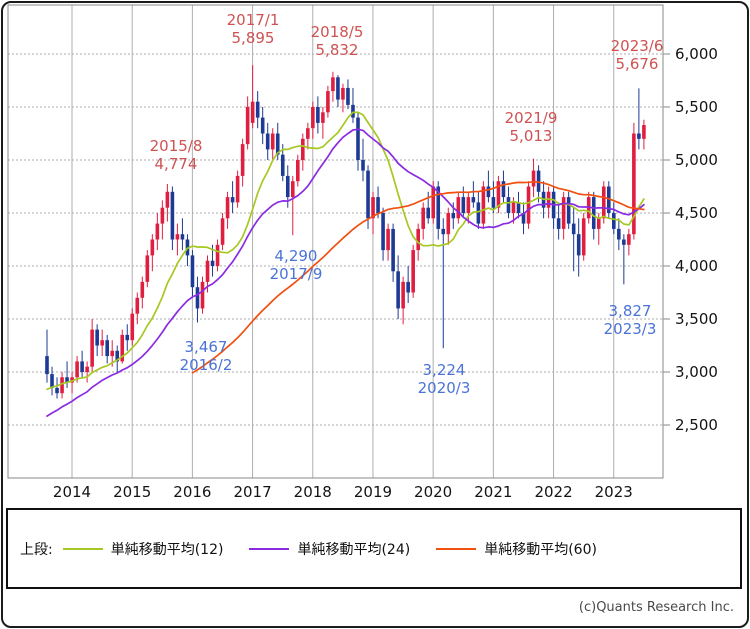  I want to click on svg-text: 2015, so click(132, 492).